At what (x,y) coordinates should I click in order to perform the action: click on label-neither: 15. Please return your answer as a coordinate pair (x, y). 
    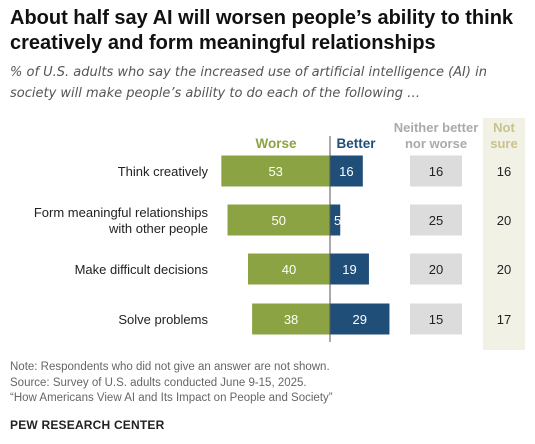
    Looking at the image, I should click on (436, 319).